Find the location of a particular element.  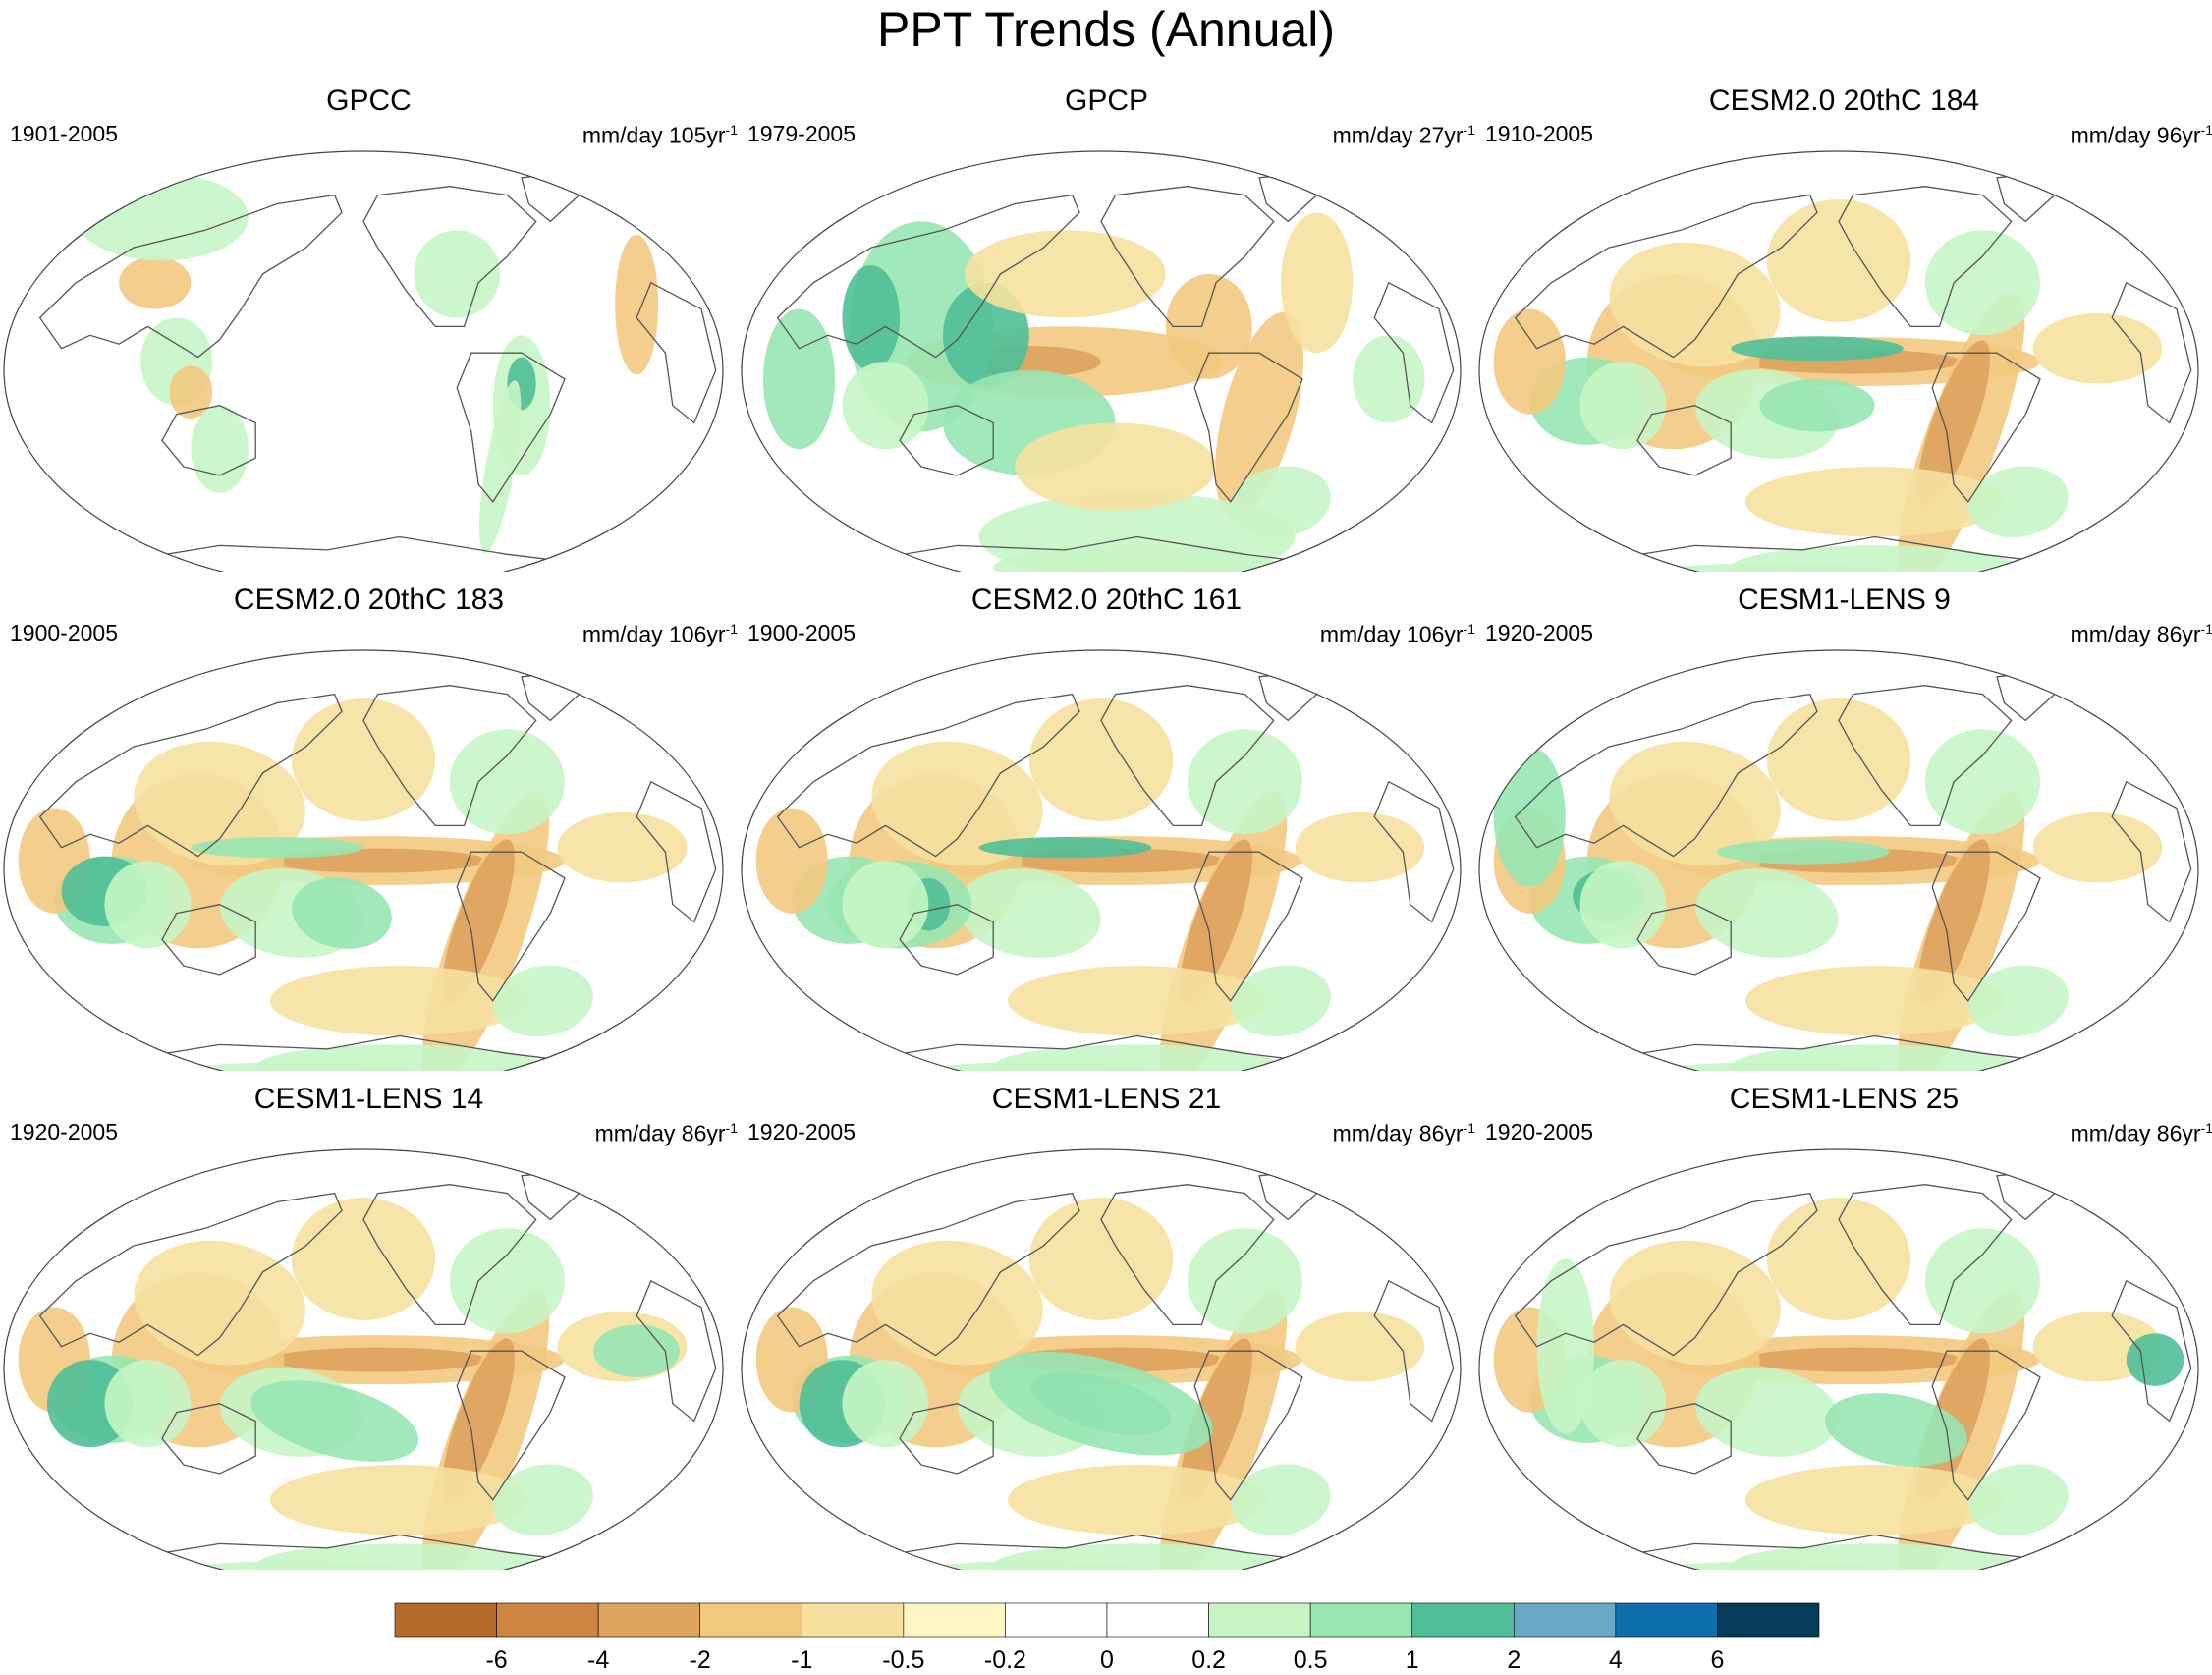

panel-title: CESM2.0 20thC 183 is located at coordinates (369, 600).